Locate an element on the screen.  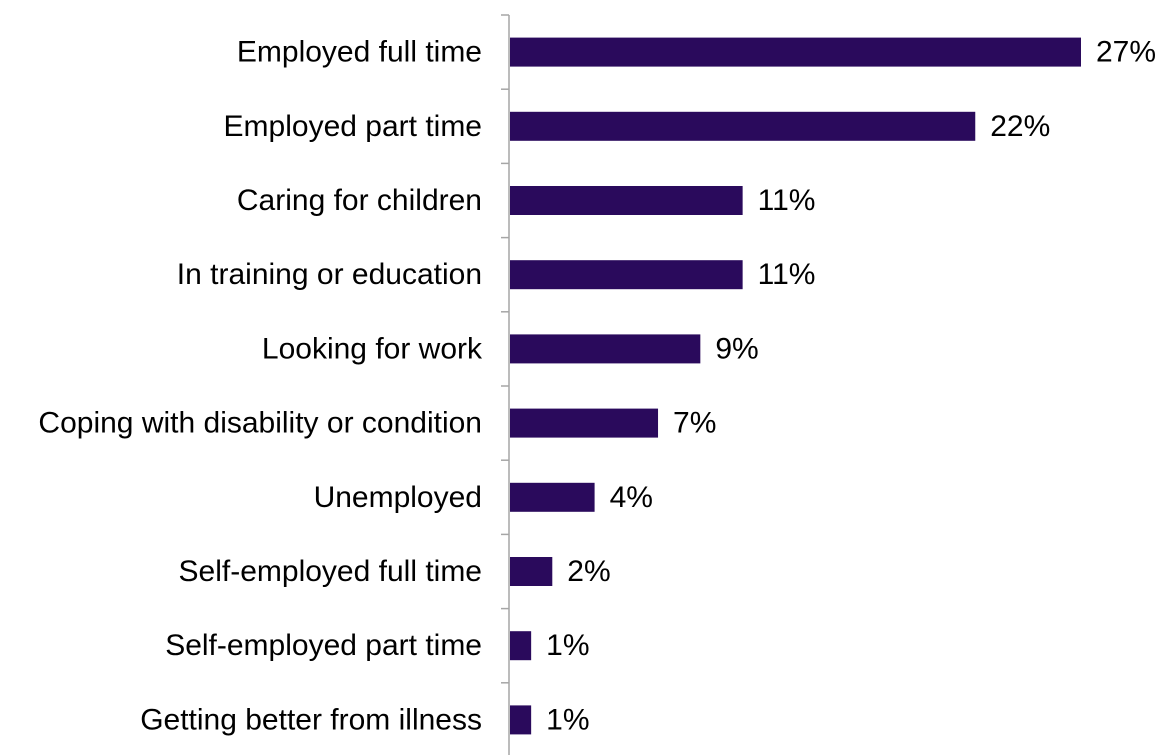
value-label-3: 11% is located at coordinates (787, 274).